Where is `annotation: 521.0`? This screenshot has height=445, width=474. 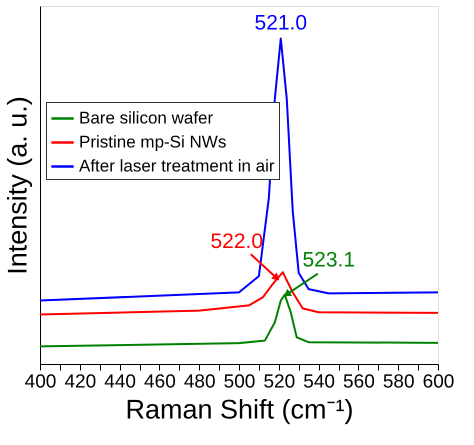
annotation: 521.0 is located at coordinates (281, 23).